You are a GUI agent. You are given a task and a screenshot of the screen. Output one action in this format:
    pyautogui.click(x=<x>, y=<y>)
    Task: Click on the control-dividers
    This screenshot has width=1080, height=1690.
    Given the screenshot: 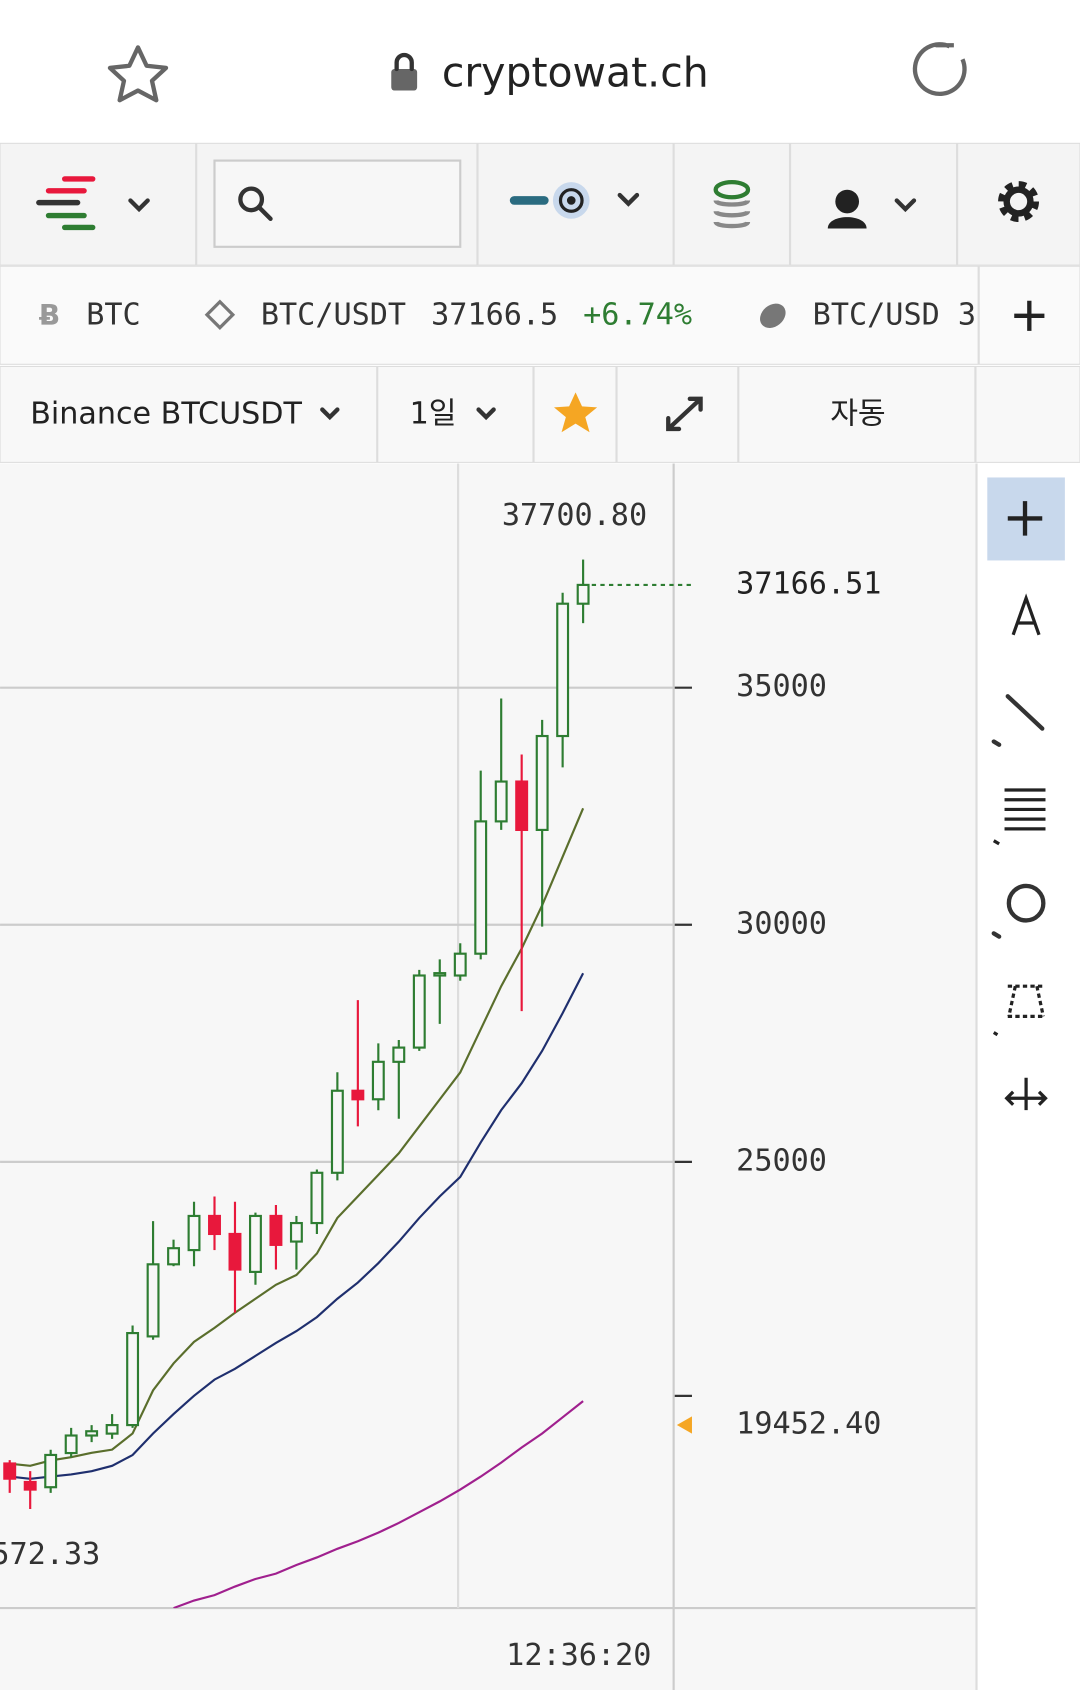 What is the action you would take?
    pyautogui.click(x=676, y=414)
    